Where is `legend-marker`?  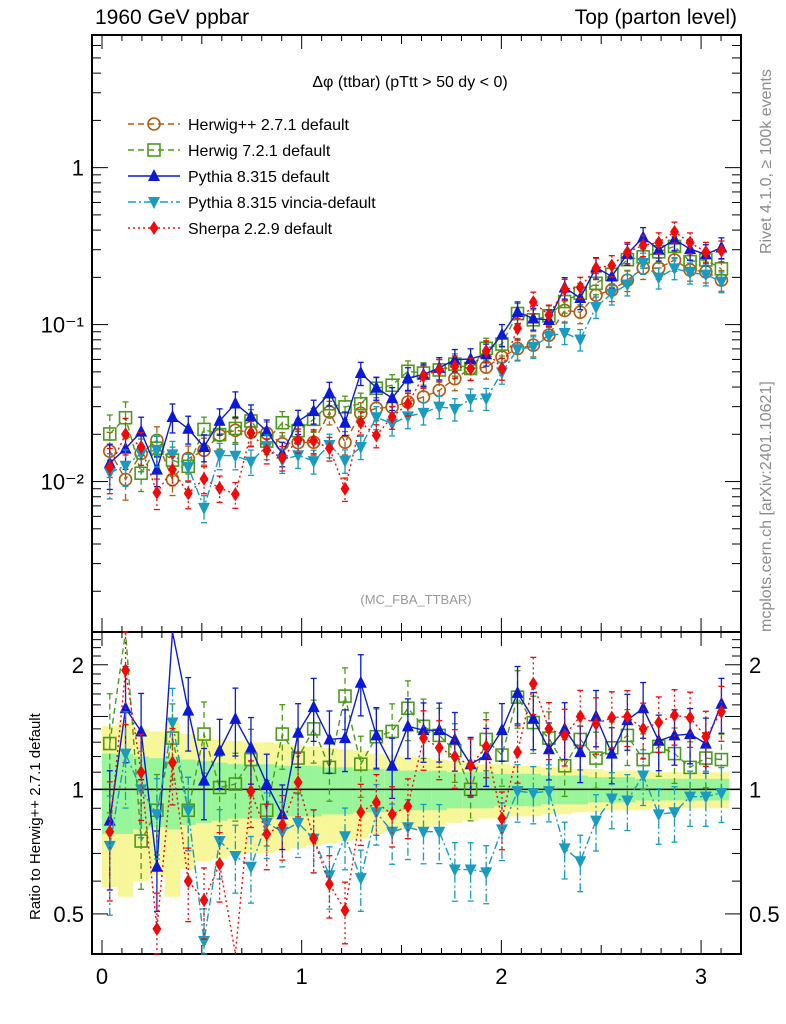
legend-marker is located at coordinates (154, 203).